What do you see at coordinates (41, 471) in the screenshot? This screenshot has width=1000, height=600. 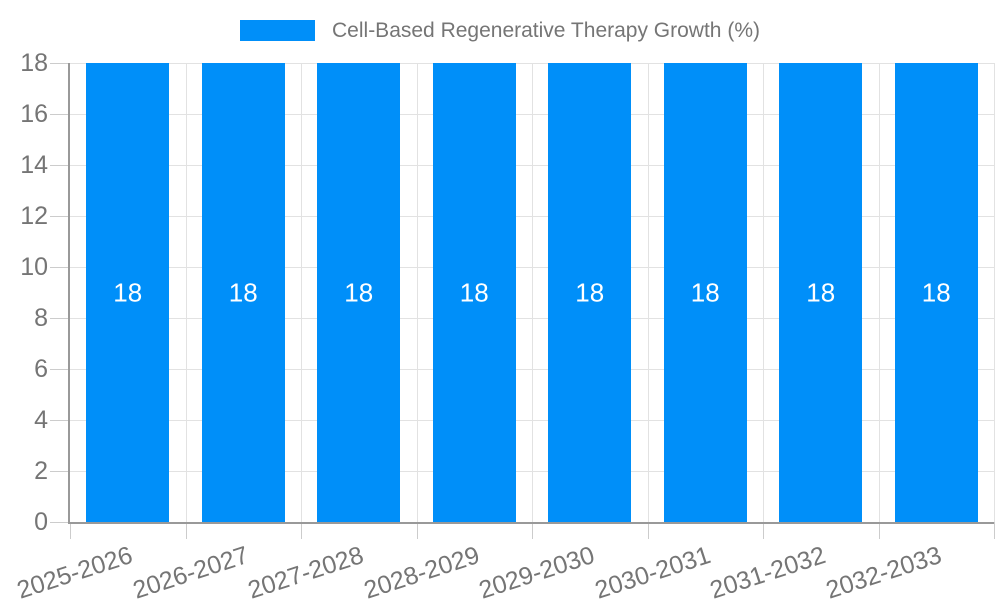 I see `y-axis-tick-label: 2` at bounding box center [41, 471].